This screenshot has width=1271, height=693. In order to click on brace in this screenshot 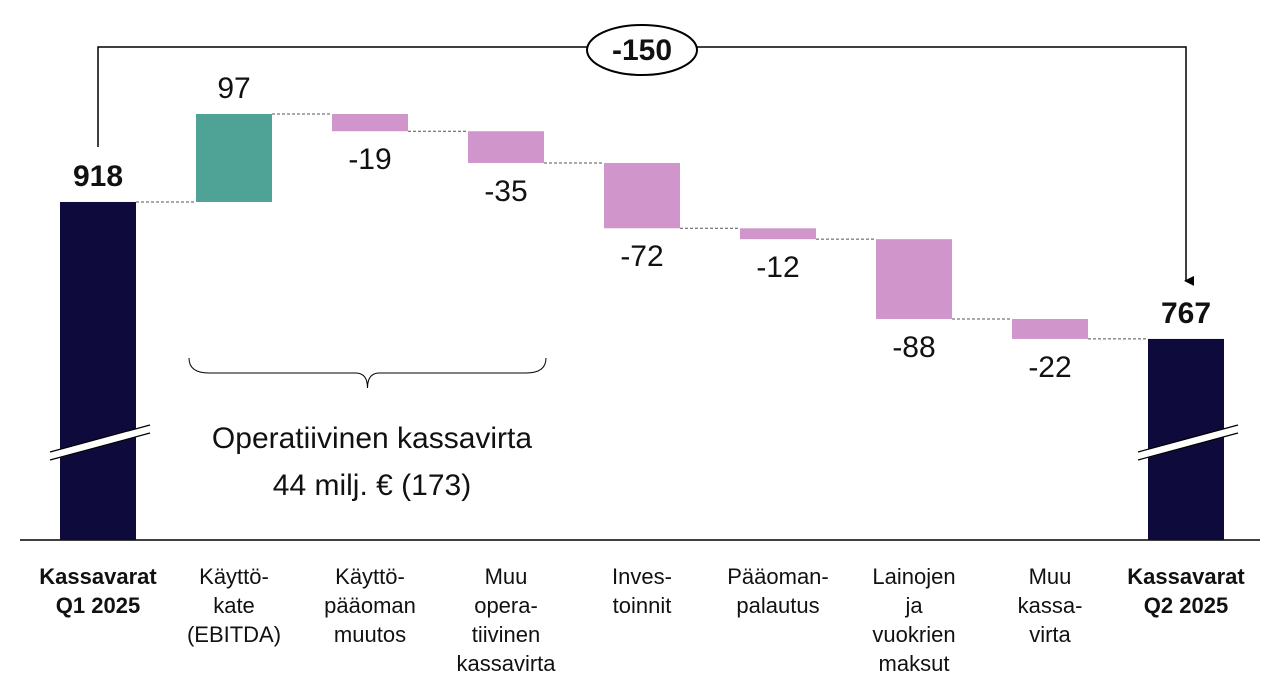, I will do `click(367, 373)`.